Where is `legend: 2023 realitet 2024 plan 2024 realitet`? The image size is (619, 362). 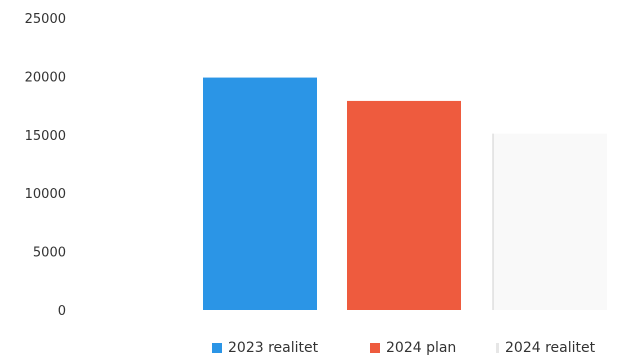
legend: 2023 realitet 2024 plan 2024 realitet is located at coordinates (309, 350).